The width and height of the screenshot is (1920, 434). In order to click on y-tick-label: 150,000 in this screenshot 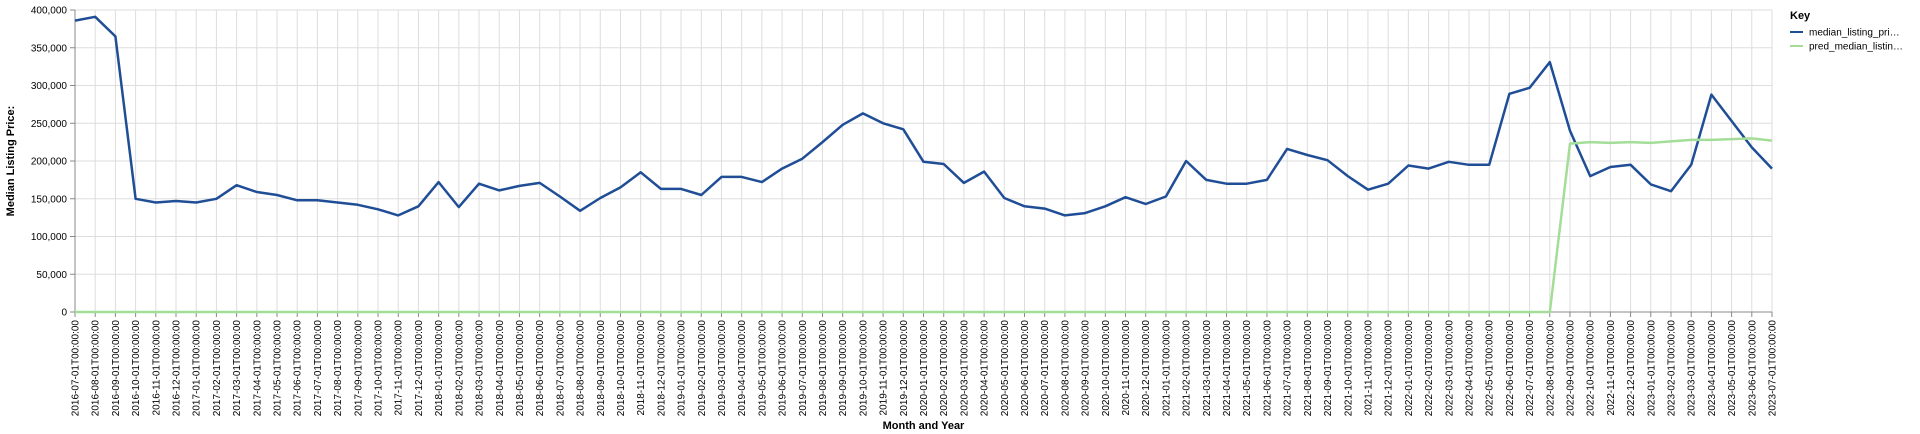, I will do `click(49, 199)`.